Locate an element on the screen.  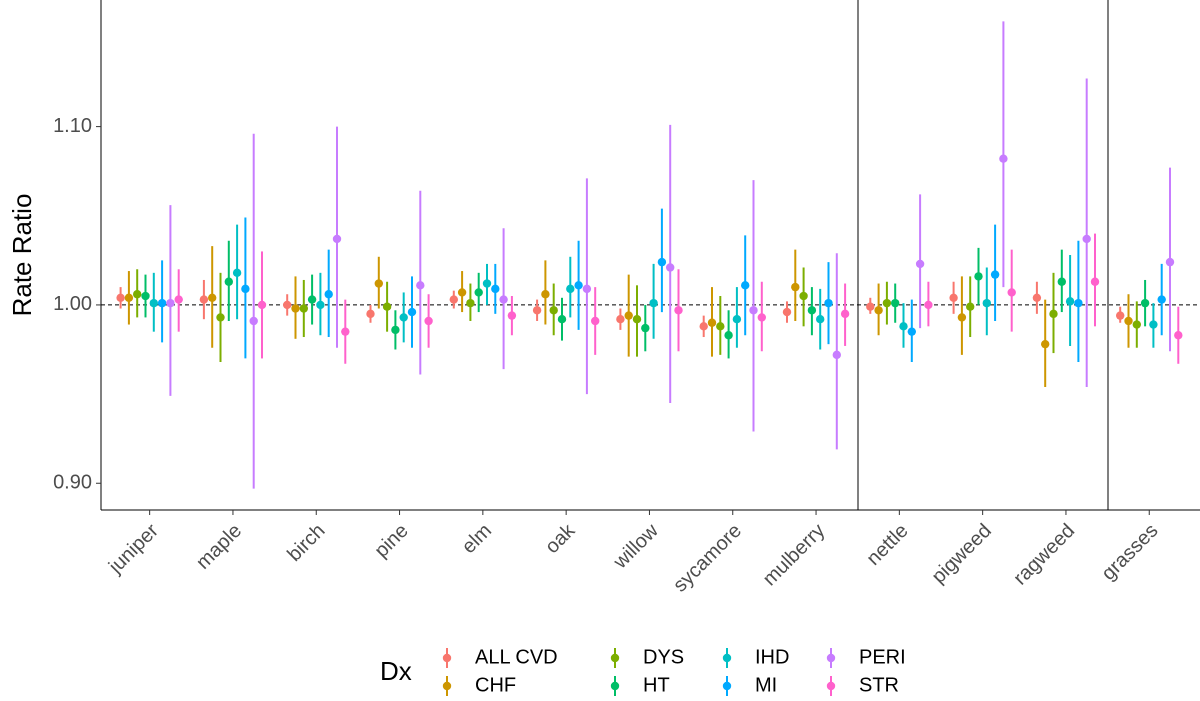
x-tick-label: mulberry is located at coordinates (794, 555).